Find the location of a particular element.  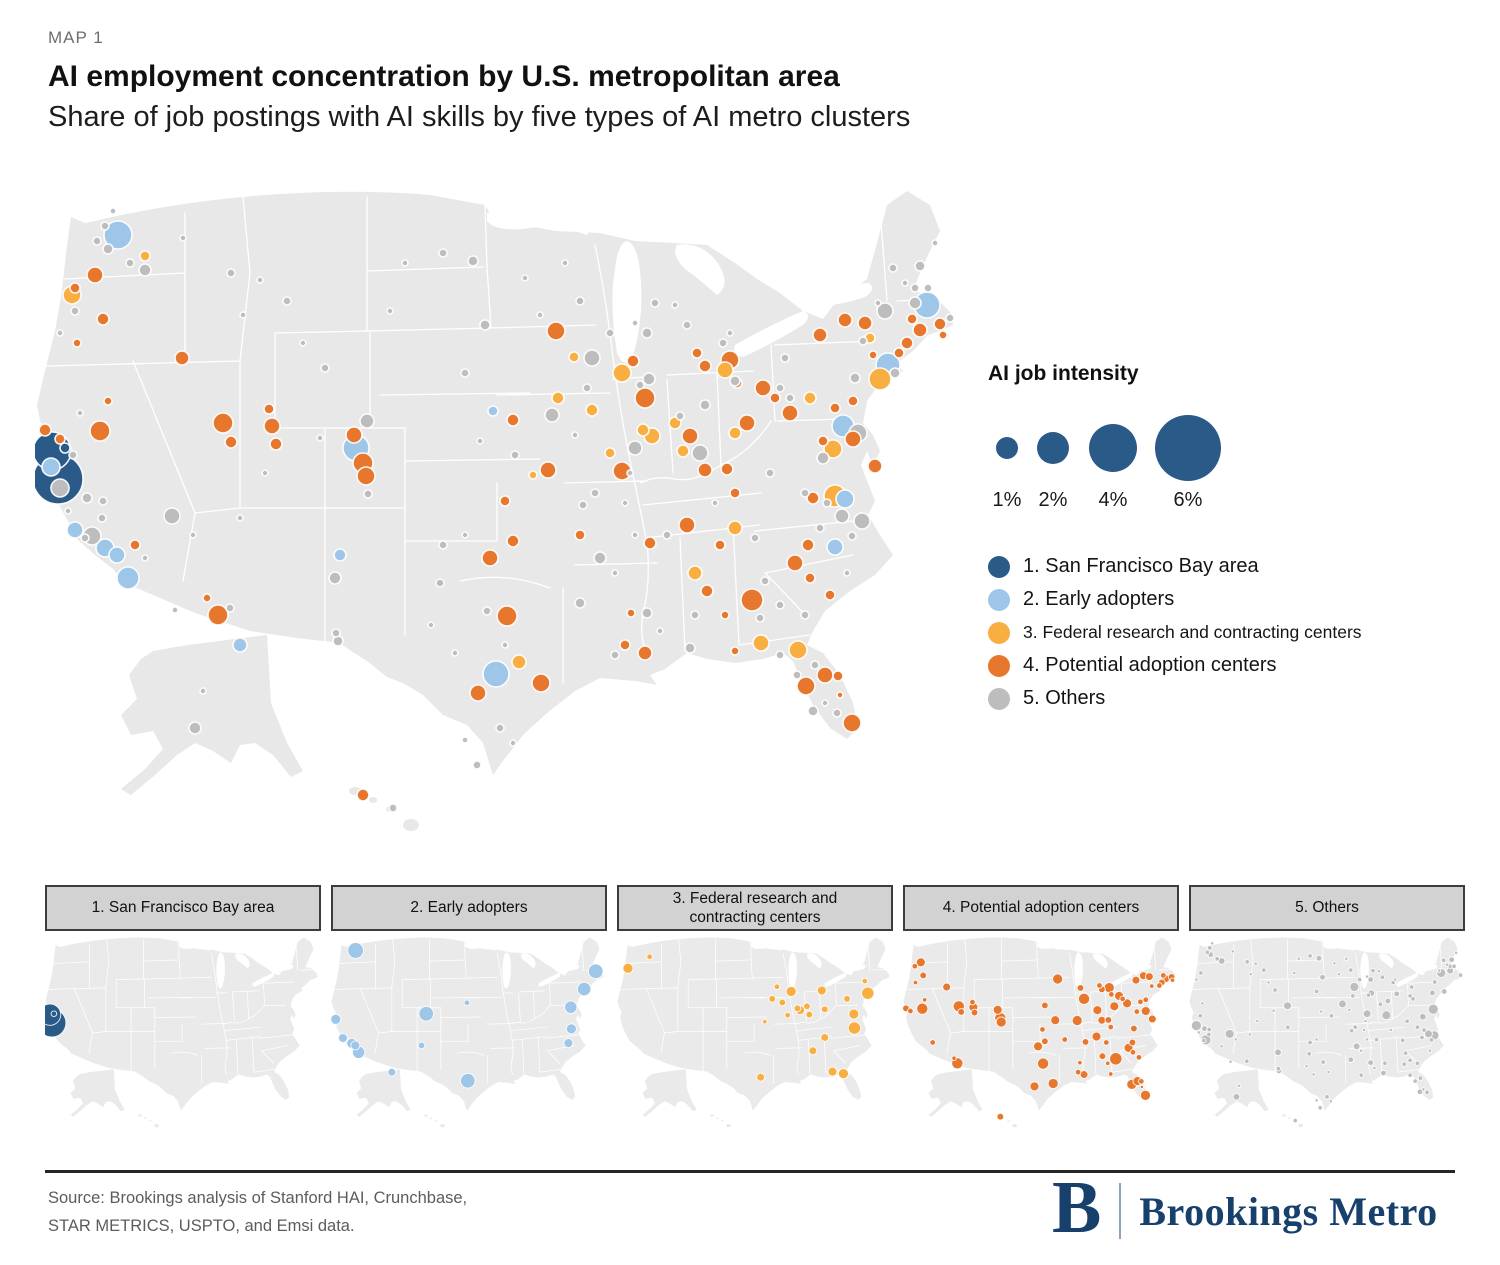

us-land is located at coordinates (1039, 1024).